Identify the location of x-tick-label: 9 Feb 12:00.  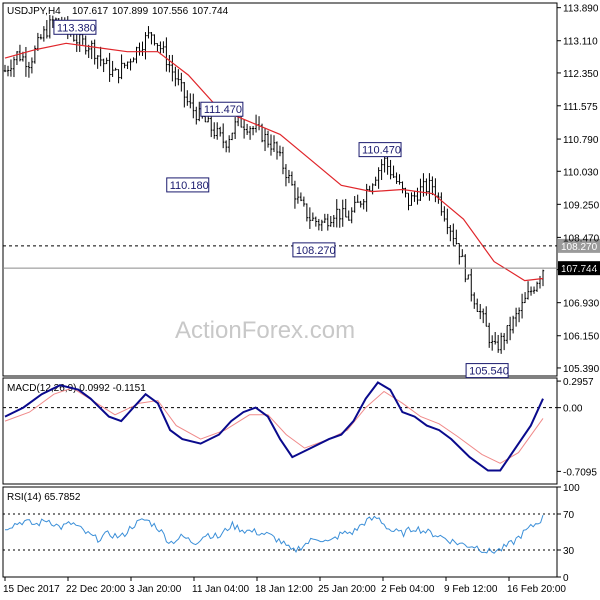
(471, 589).